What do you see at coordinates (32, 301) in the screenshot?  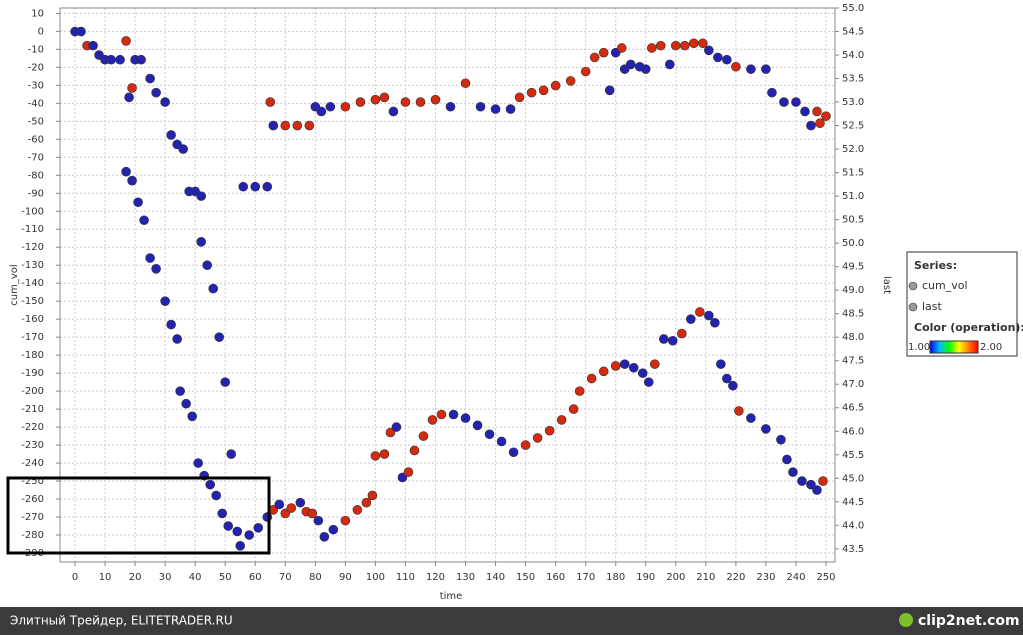 I see `y-tick-label: -150` at bounding box center [32, 301].